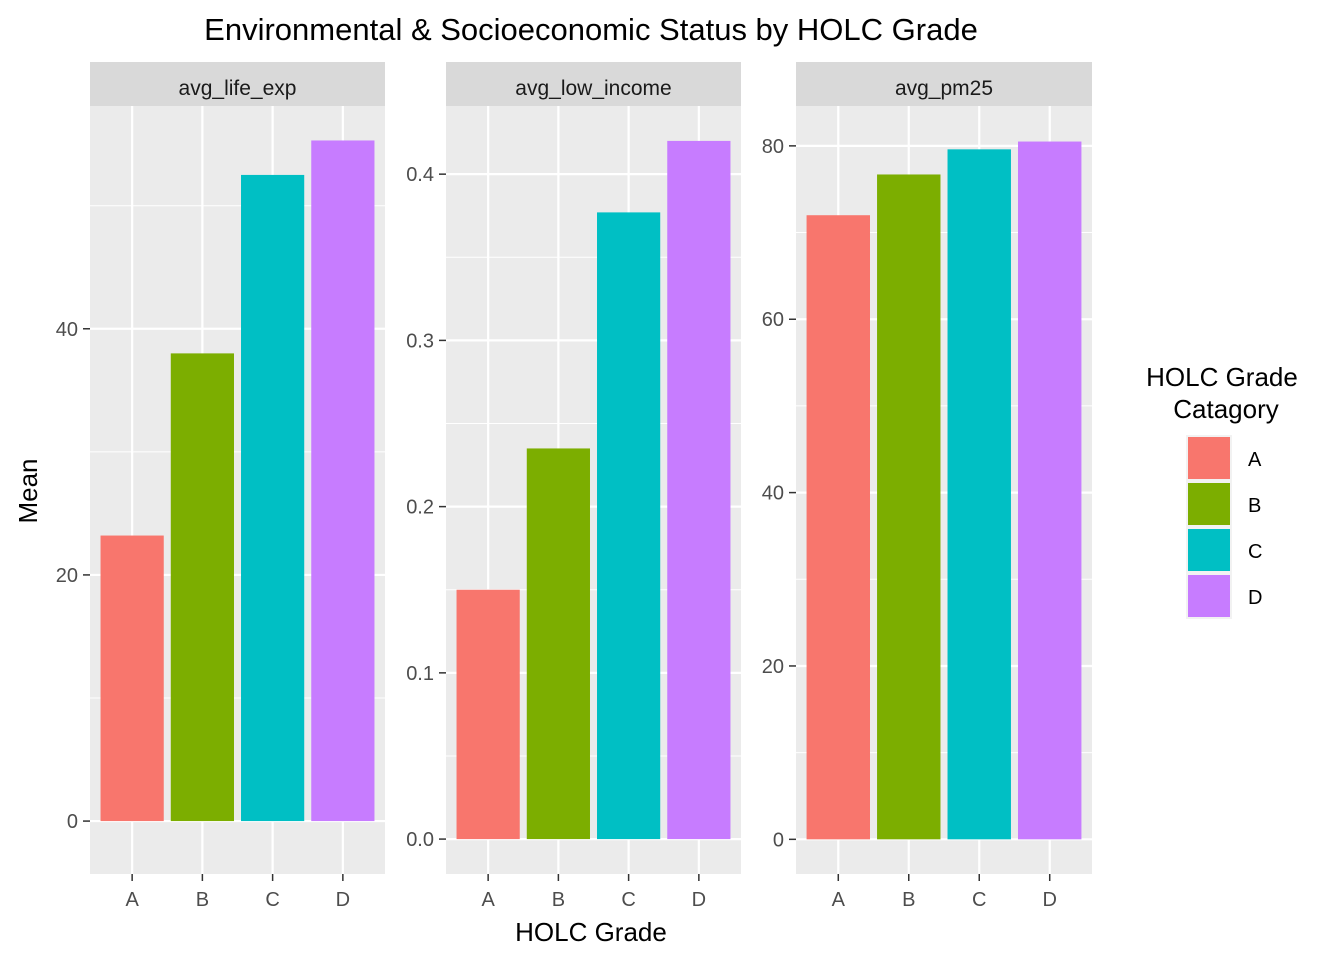 This screenshot has width=1344, height=960. What do you see at coordinates (1222, 377) in the screenshot?
I see `legend-title-line1: HOLC Grade` at bounding box center [1222, 377].